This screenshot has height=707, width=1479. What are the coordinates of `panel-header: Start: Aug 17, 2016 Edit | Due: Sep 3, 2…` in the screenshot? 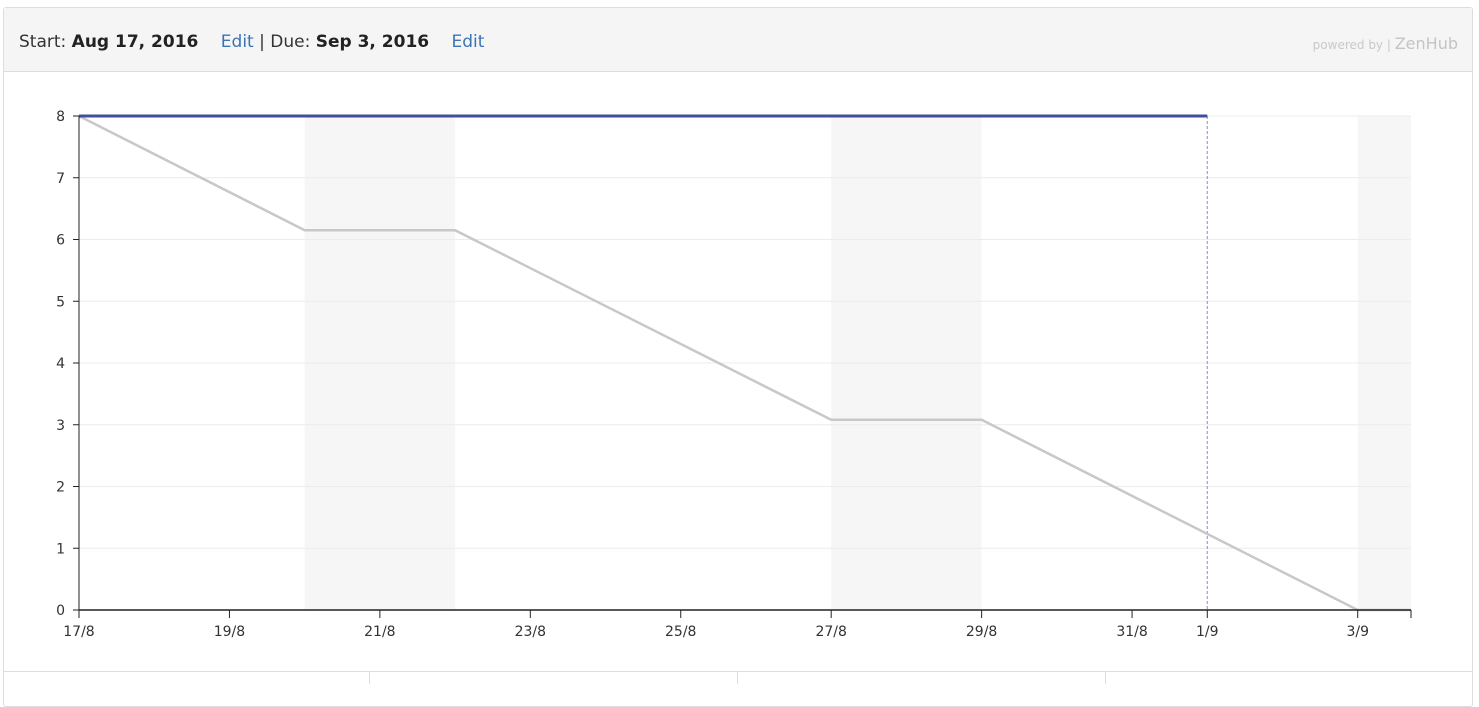 It's located at (738, 40).